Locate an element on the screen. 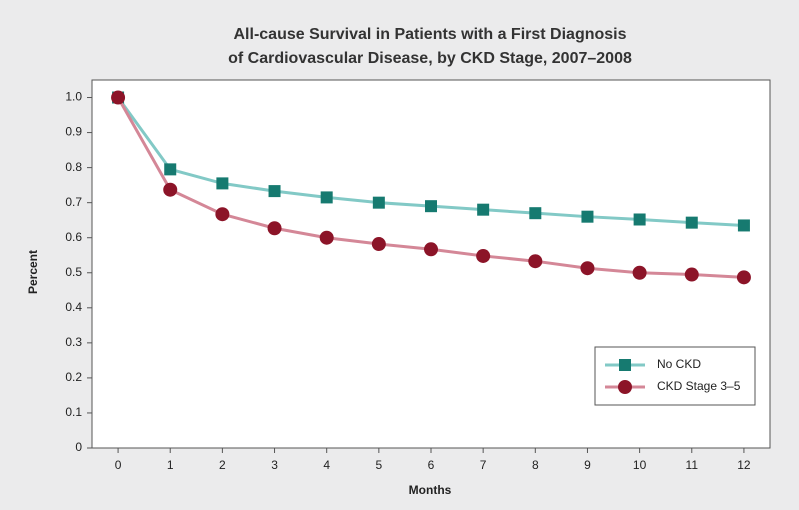 The image size is (799, 510). legend-box is located at coordinates (675, 376).